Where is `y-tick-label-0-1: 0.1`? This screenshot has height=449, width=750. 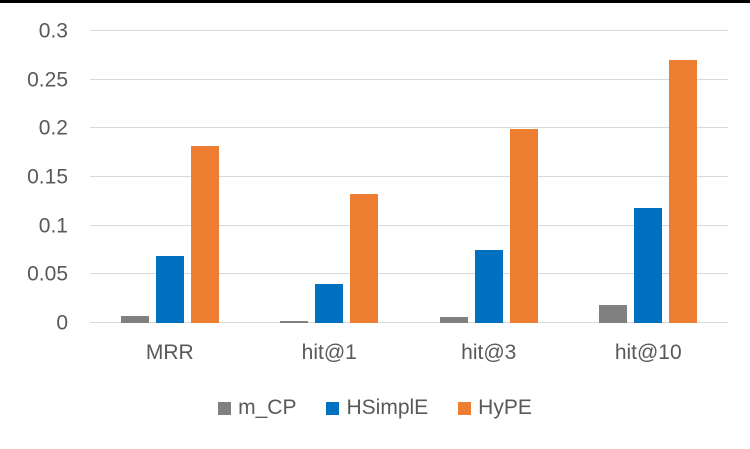 y-tick-label-0-1: 0.1 is located at coordinates (53, 226).